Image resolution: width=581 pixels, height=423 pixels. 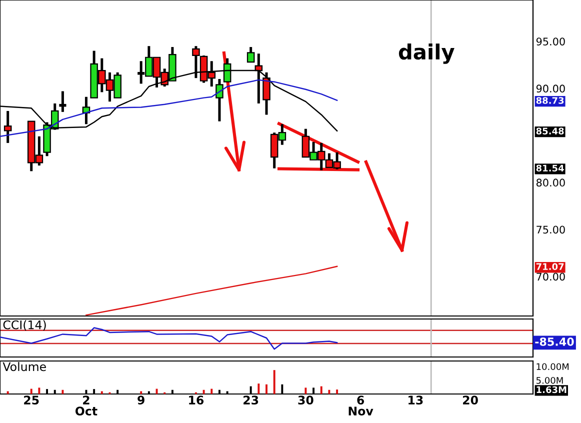 I want to click on y-tick-label: 5.00M, so click(x=549, y=380).